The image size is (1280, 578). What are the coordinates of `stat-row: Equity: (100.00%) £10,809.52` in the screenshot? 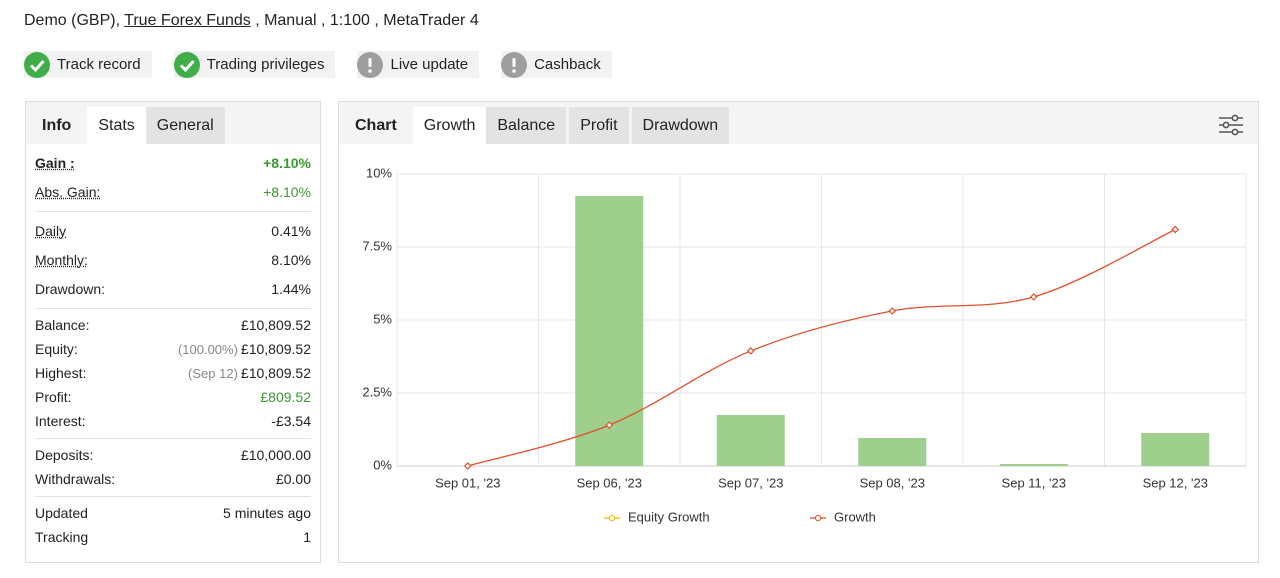 It's located at (173, 349).